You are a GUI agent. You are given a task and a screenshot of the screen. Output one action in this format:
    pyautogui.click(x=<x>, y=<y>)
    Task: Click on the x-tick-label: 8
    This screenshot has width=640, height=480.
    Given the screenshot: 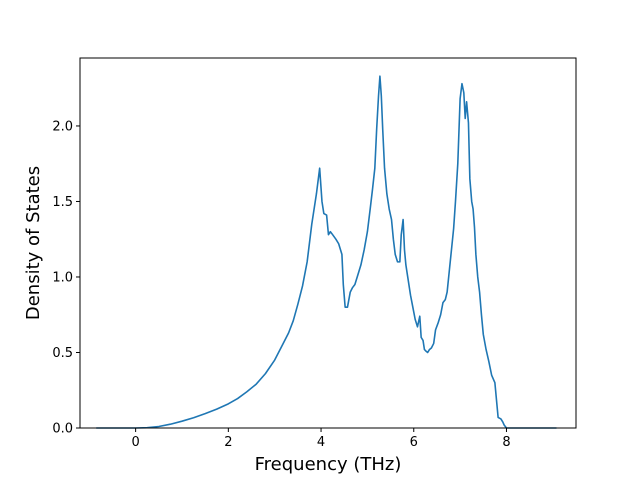 What is the action you would take?
    pyautogui.click(x=506, y=442)
    